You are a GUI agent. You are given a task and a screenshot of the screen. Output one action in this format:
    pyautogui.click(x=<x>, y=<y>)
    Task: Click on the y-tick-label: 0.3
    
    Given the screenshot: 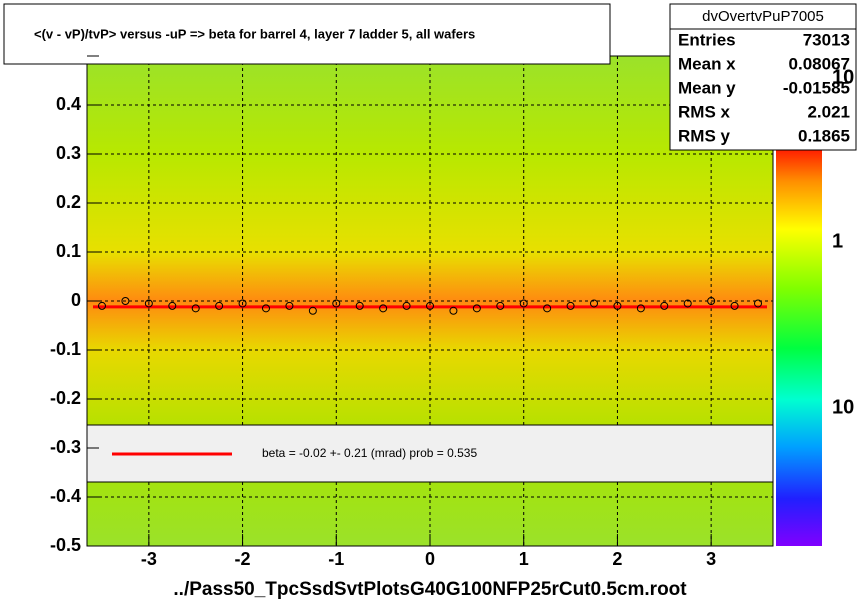 What is the action you would take?
    pyautogui.click(x=68, y=153)
    